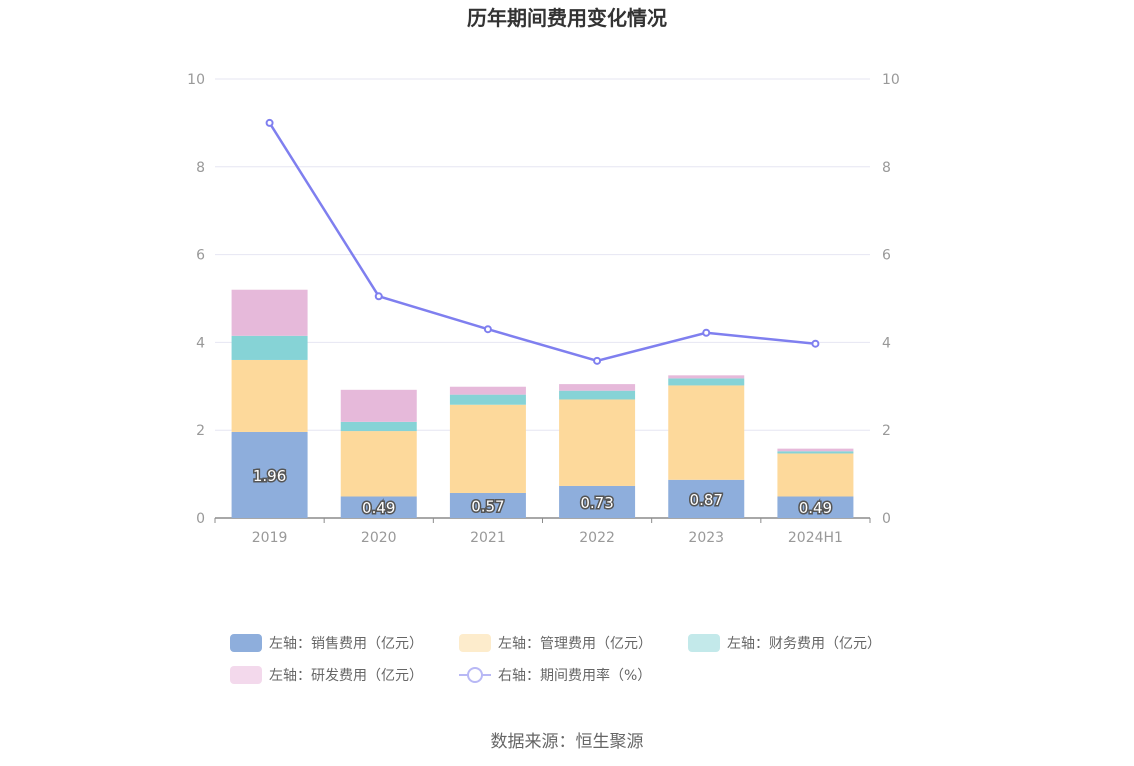 This screenshot has width=1134, height=766. Describe the element at coordinates (379, 538) in the screenshot. I see `x-tick-label: 2020` at that location.